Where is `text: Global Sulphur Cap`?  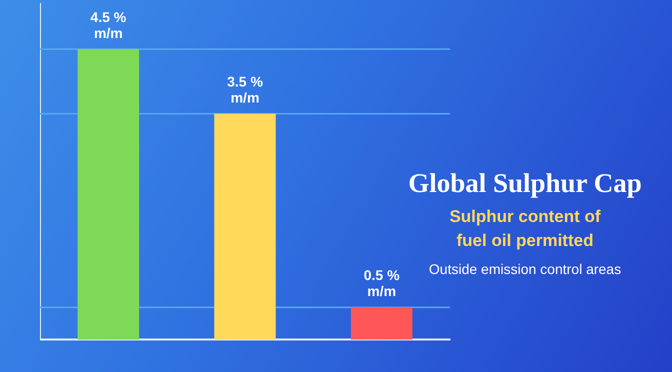
text: Global Sulphur Cap is located at coordinates (525, 183).